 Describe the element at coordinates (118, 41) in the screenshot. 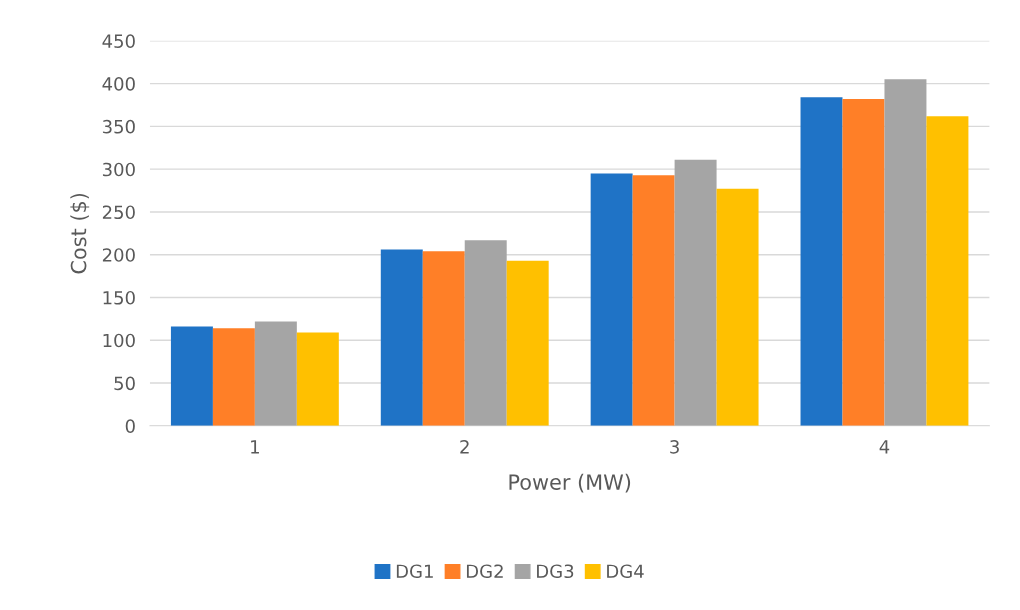

I see `y-tick-label: 450` at that location.